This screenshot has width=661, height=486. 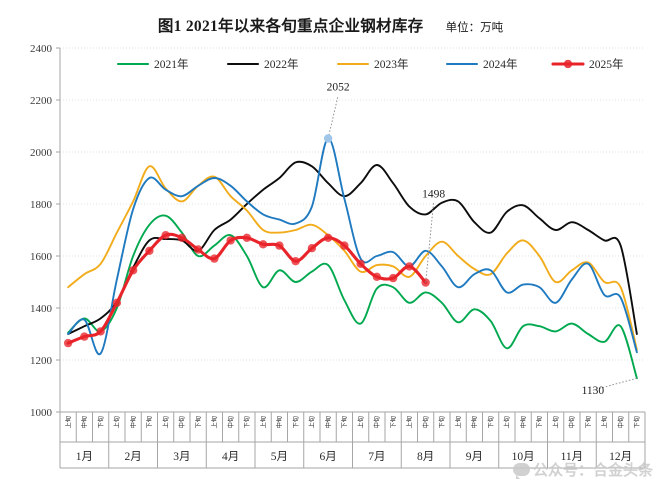 What do you see at coordinates (338, 87) in the screenshot?
I see `annotation-label-2052: 2052` at bounding box center [338, 87].